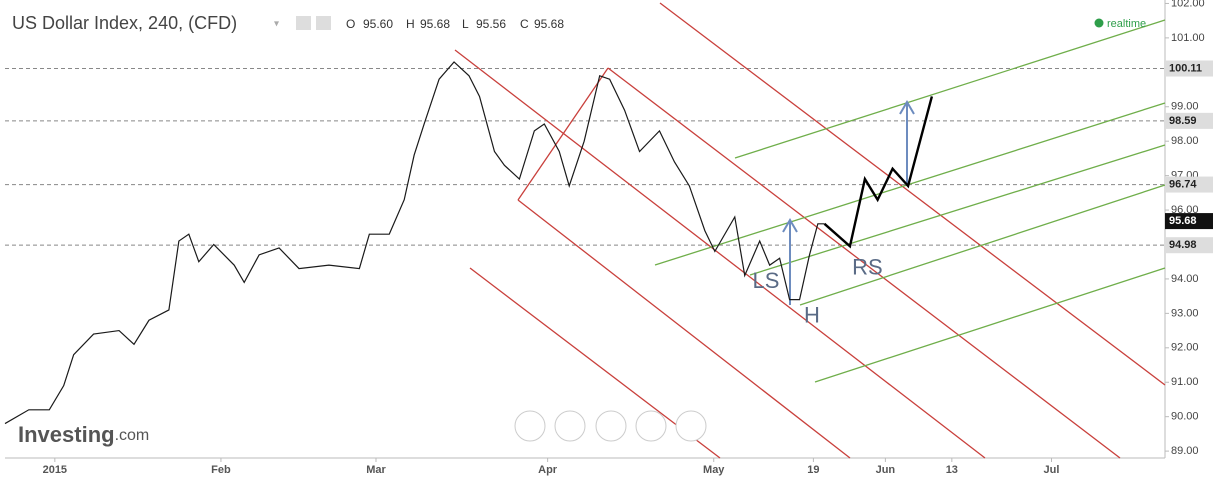 The height and width of the screenshot is (483, 1216). I want to click on ohlc-label: O, so click(350, 24).